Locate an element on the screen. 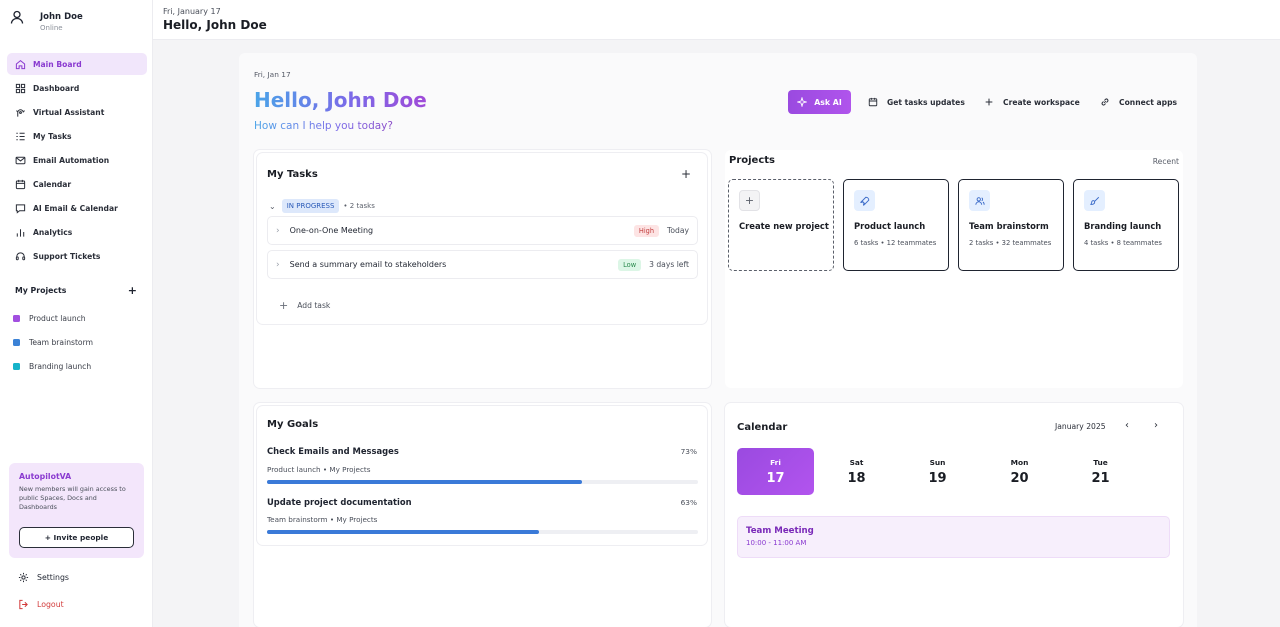 This screenshot has width=1280, height=627. project-tile-product-launch: Product launch 6 tasks • 12 teammates is located at coordinates (896, 225).